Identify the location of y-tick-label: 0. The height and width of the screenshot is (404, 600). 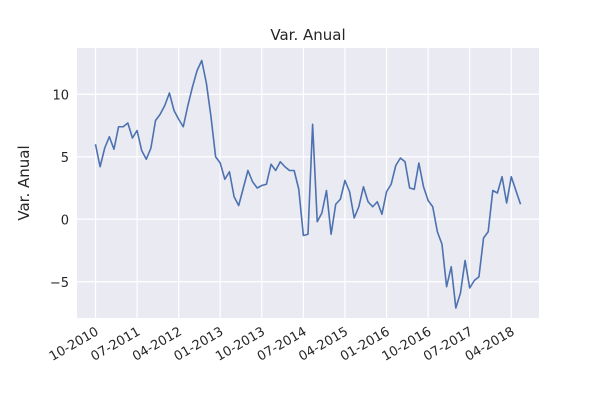
(65, 220).